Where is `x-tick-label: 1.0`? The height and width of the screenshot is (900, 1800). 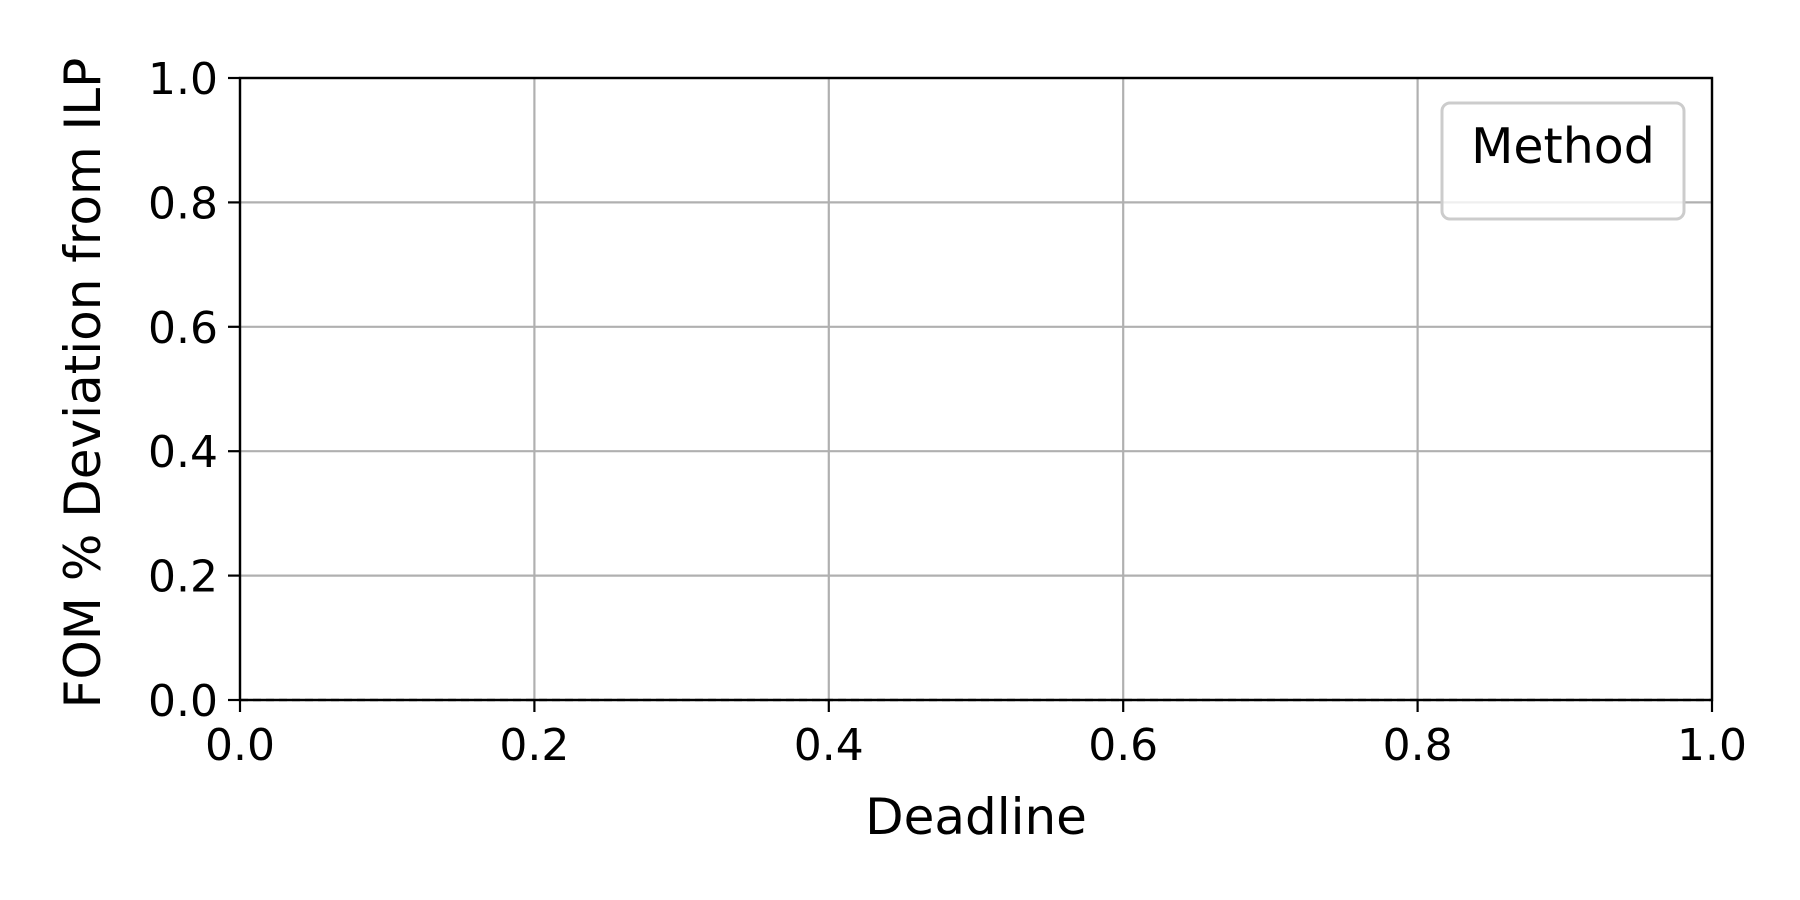 x-tick-label: 1.0 is located at coordinates (1712, 745).